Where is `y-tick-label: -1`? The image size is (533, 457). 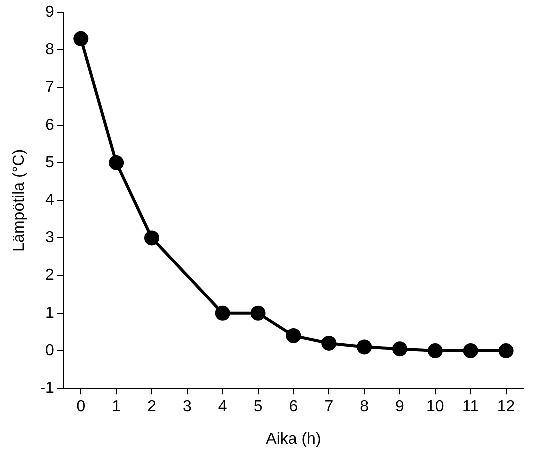 y-tick-label: -1 is located at coordinates (47, 389).